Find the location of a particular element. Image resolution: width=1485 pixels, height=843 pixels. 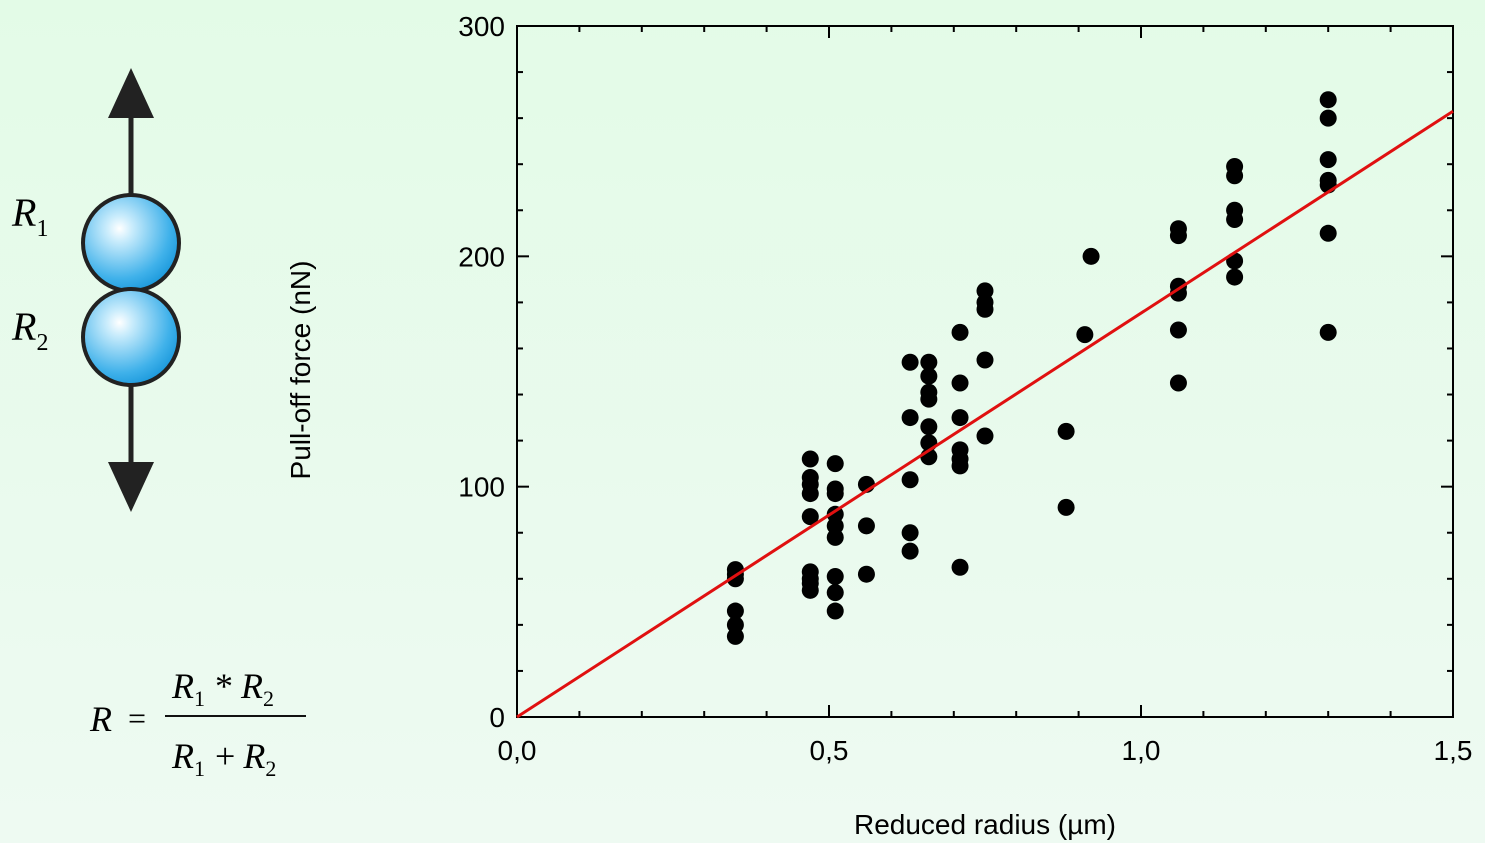

y-axis-label: Pull-off force (nN) is located at coordinates (300, 370).